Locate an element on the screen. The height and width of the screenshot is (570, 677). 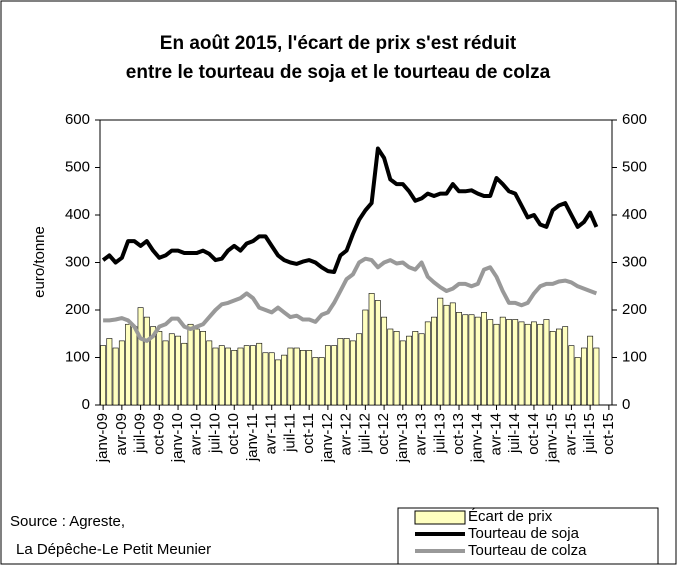
y-tick-label: 100 is located at coordinates (77, 356).